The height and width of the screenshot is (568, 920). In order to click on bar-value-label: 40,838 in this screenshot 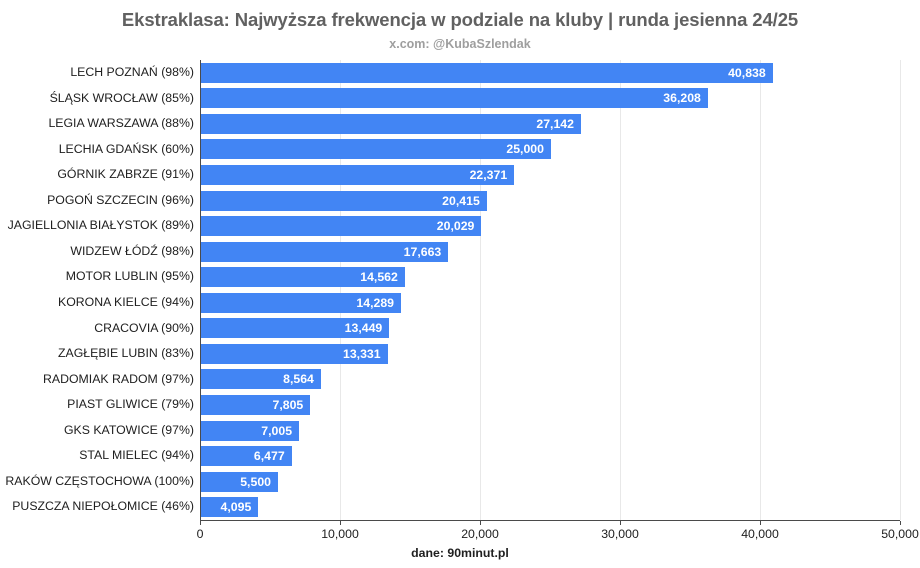, I will do `click(747, 72)`.